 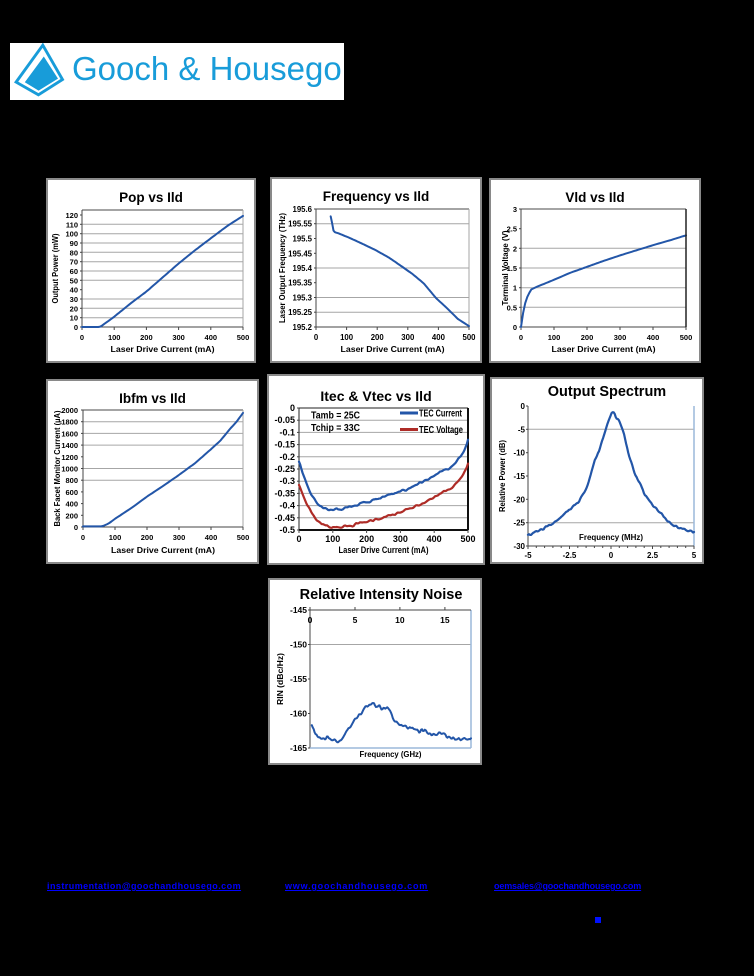 What do you see at coordinates (302, 298) in the screenshot?
I see `svg-text: 195.3` at bounding box center [302, 298].